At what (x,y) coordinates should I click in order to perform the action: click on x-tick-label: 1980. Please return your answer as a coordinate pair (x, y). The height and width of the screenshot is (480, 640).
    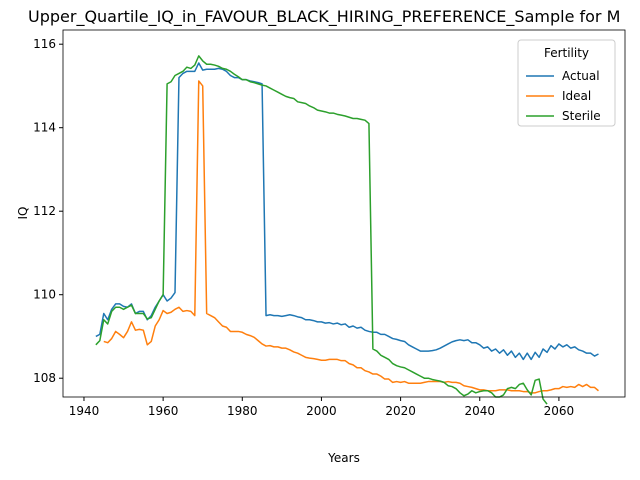
    Looking at the image, I should click on (242, 411).